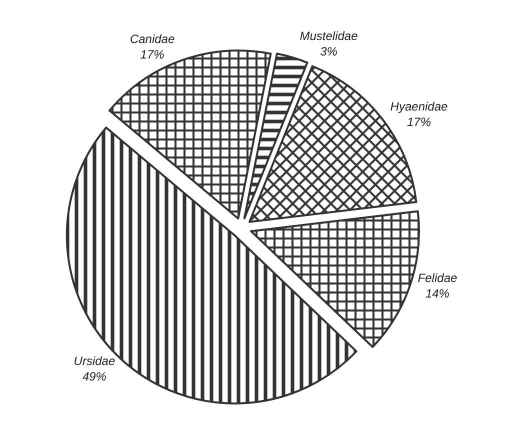 This screenshot has width=524, height=446. What do you see at coordinates (94, 377) in the screenshot?
I see `data-label: 49%` at bounding box center [94, 377].